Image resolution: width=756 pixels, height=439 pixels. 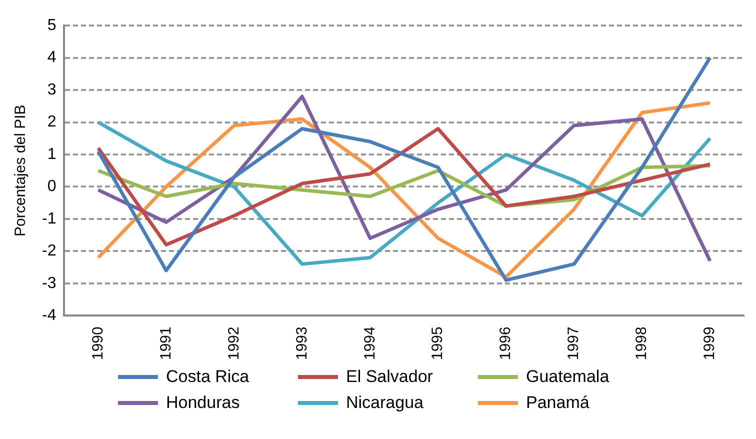 I want to click on legend-label: Costa Rica, so click(x=208, y=377).